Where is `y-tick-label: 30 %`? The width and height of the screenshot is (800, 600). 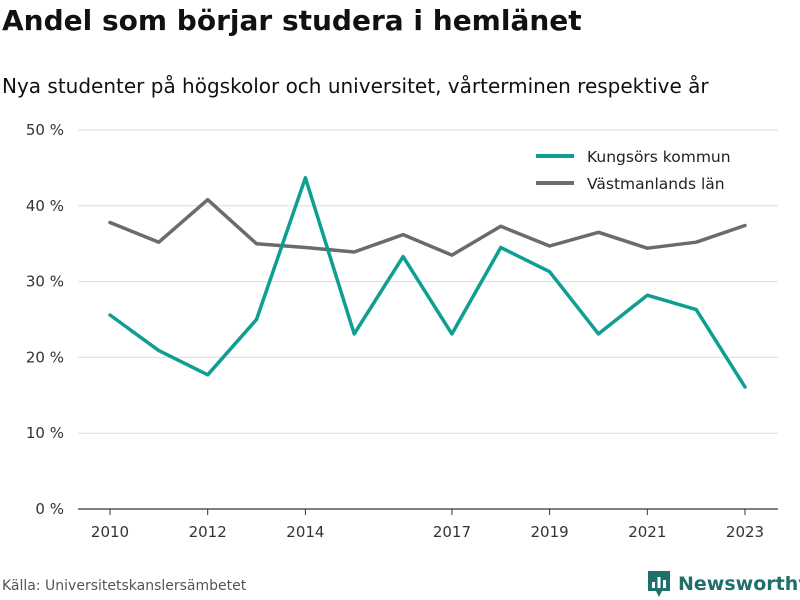
y-tick-label: 30 % is located at coordinates (45, 282).